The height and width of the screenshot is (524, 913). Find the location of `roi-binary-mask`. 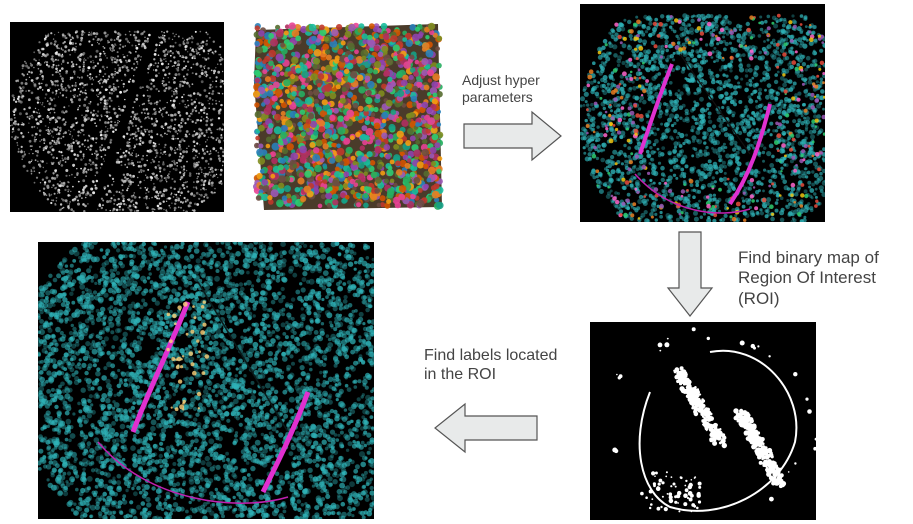

roi-binary-mask is located at coordinates (703, 421).